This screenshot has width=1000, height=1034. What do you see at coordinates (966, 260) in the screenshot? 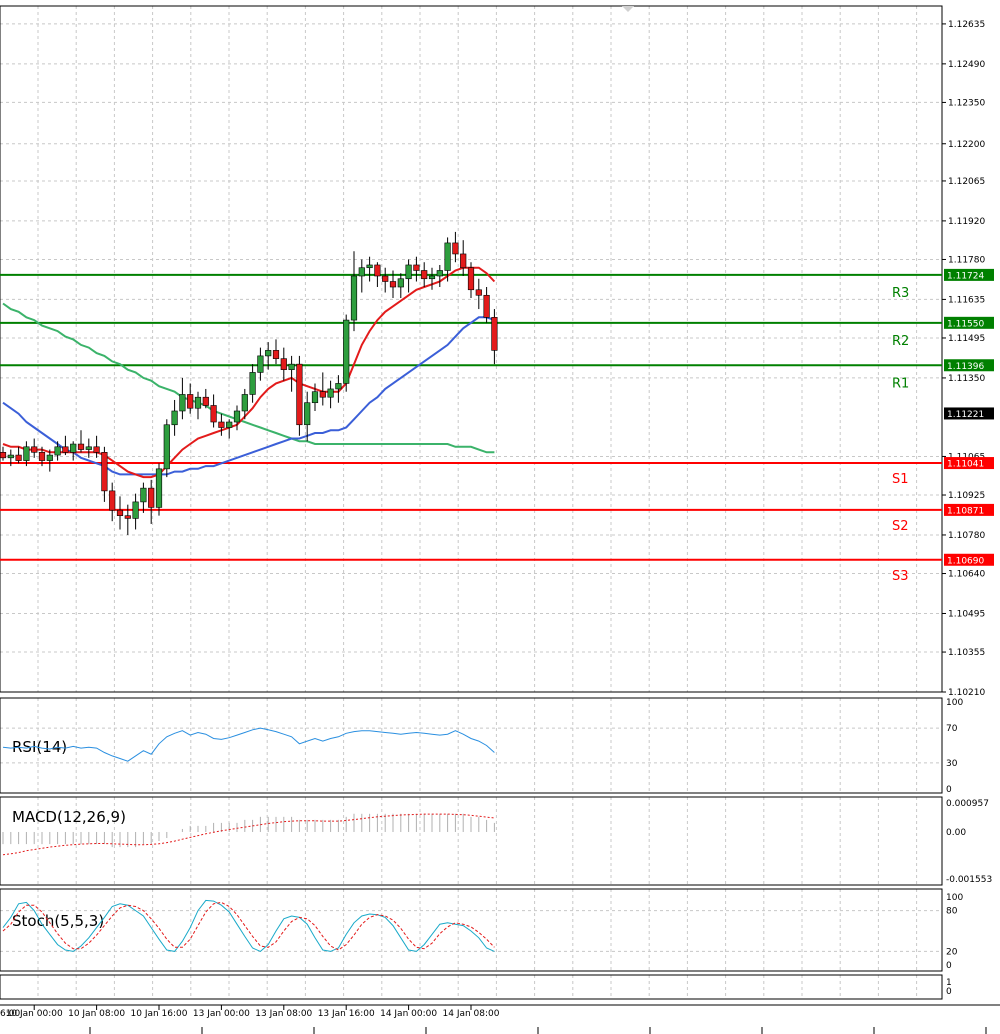
I see `y-tick-label: 1.11780` at bounding box center [966, 260].